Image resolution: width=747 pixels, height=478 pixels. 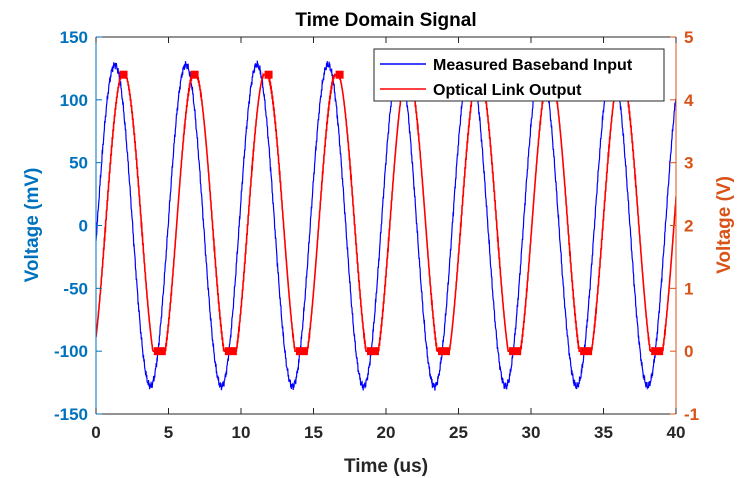 I want to click on x-tick-label: 35, so click(x=603, y=432).